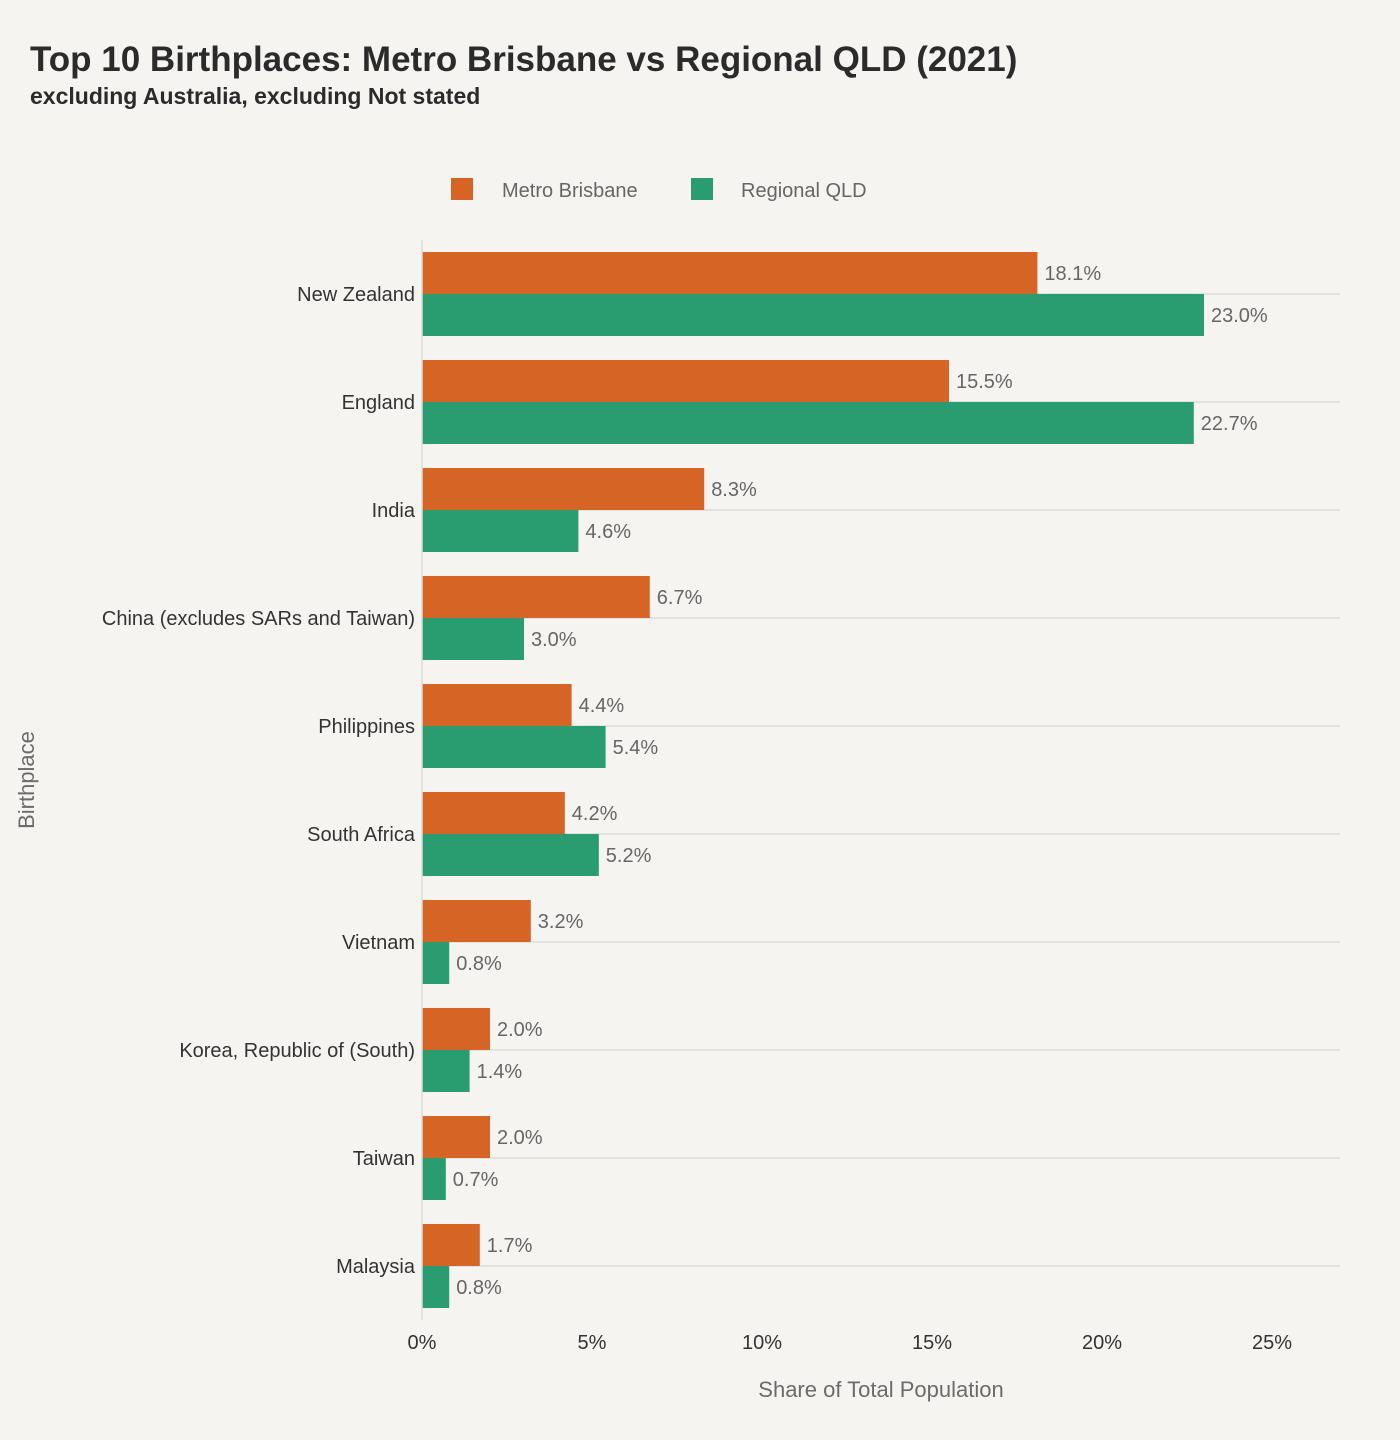  Describe the element at coordinates (500, 1072) in the screenshot. I see `data-label: 1.4%` at that location.